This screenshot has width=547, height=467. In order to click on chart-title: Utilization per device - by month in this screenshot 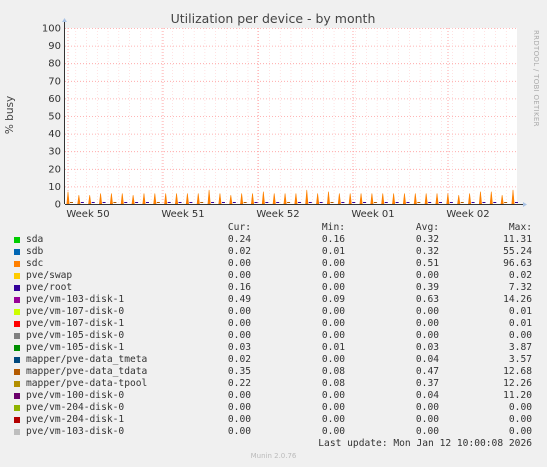, I will do `click(273, 18)`.